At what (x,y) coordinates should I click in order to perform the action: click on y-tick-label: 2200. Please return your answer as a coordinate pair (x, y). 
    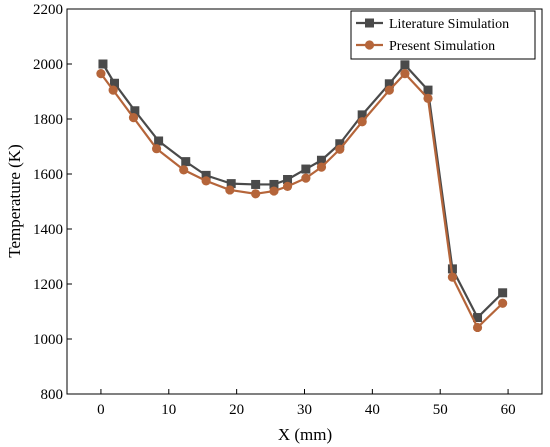
    Looking at the image, I should click on (48, 10).